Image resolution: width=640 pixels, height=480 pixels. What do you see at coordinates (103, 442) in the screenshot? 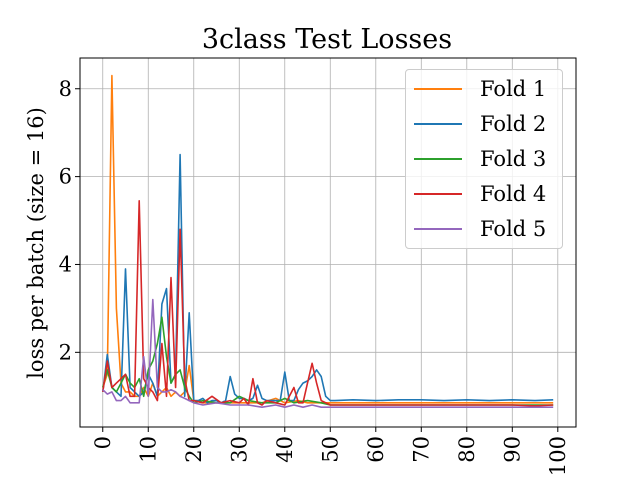
I see `x-tick-label: 0` at bounding box center [103, 442].